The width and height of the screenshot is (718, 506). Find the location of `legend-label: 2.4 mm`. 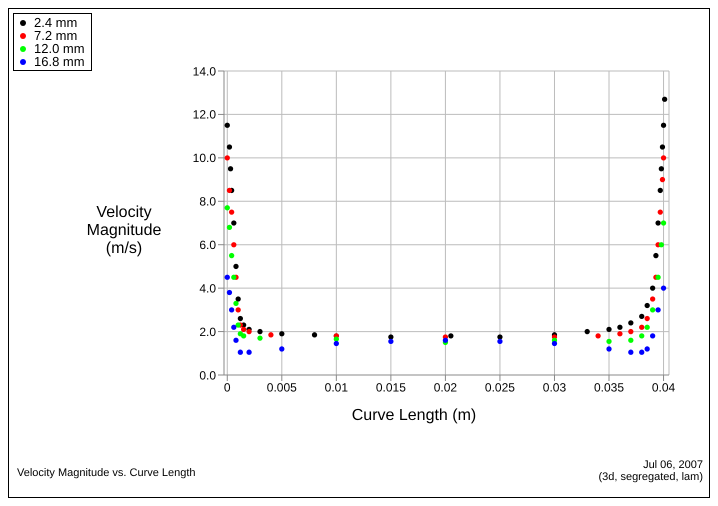

legend-label: 2.4 mm is located at coordinates (56, 22).